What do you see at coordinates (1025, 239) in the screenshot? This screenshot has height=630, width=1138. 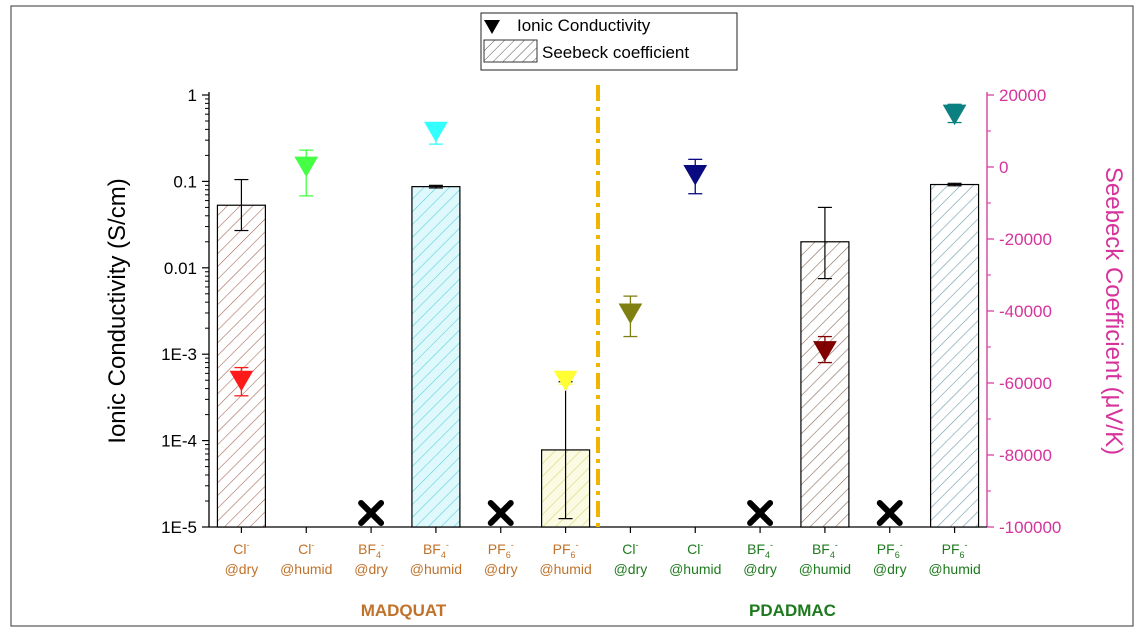 I see `y-tick-label-right: -20000` at bounding box center [1025, 239].